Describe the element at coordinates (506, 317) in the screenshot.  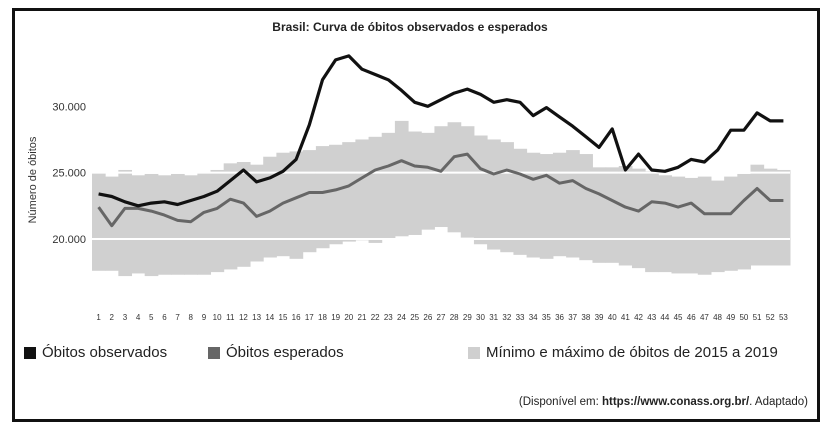
I see `x-tick-label: 32` at that location.